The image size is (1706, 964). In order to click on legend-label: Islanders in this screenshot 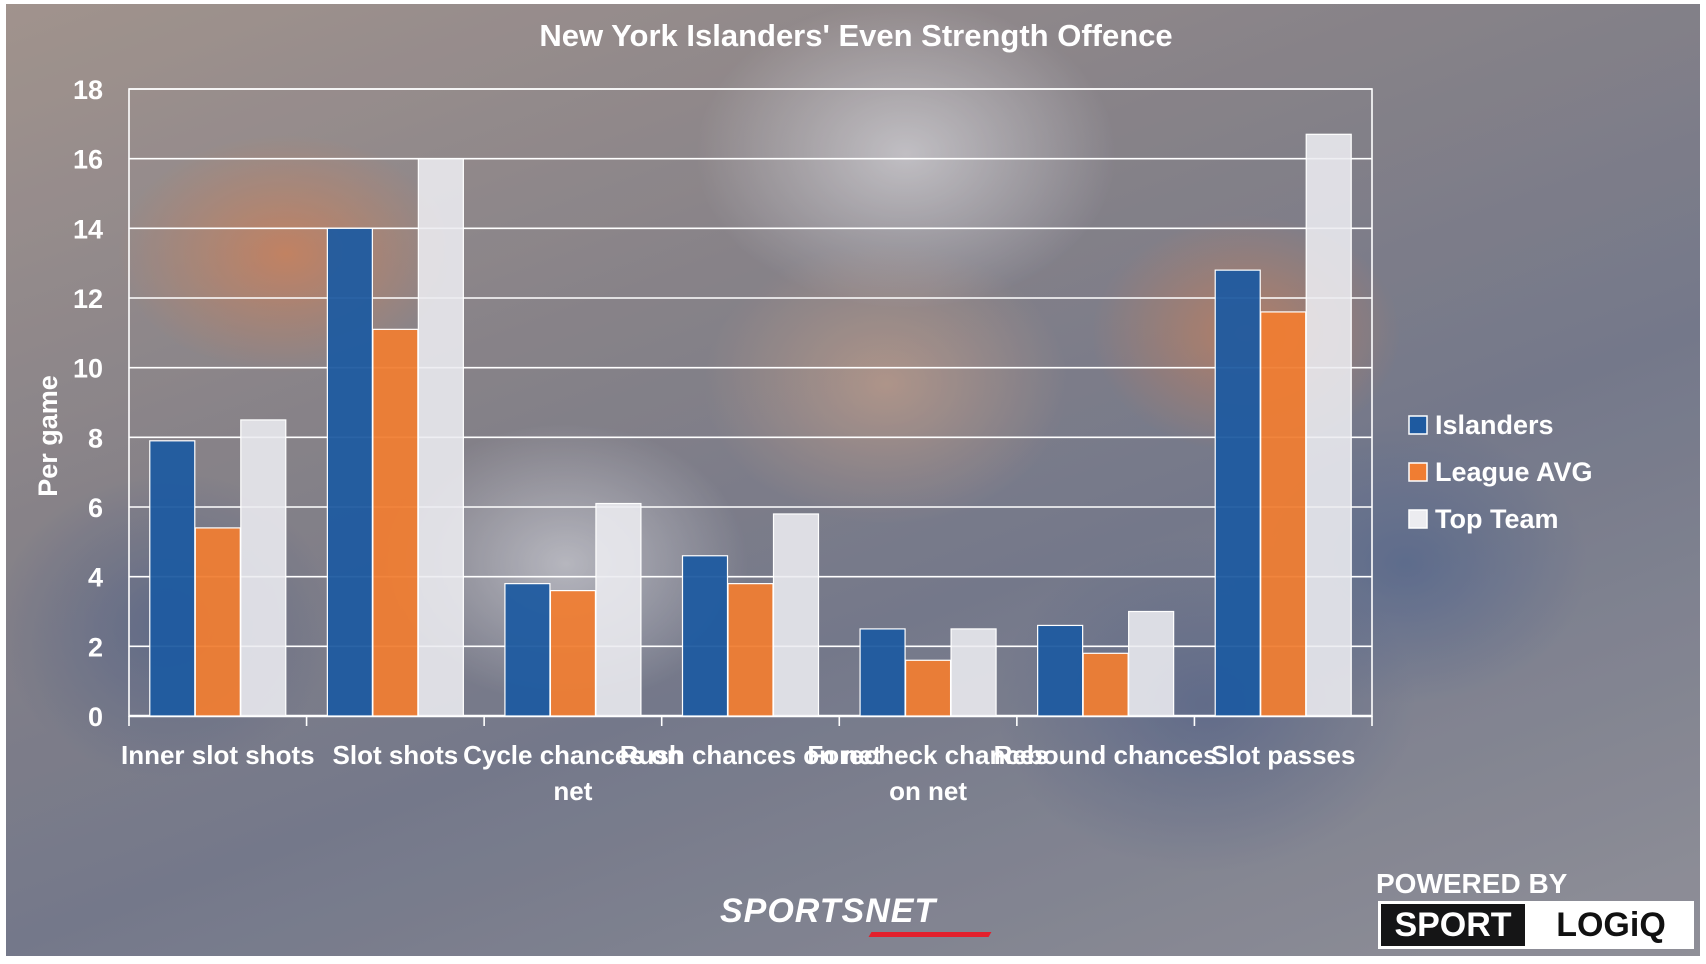, I will do `click(1494, 425)`.